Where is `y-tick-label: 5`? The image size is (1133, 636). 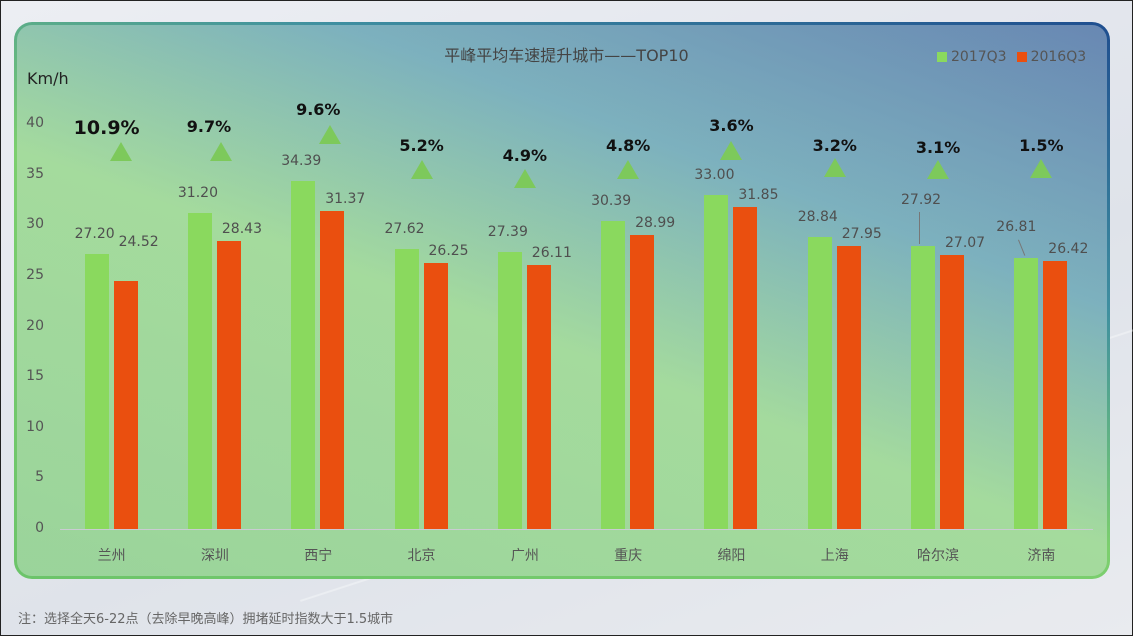
y-tick-label: 5 is located at coordinates (39, 477).